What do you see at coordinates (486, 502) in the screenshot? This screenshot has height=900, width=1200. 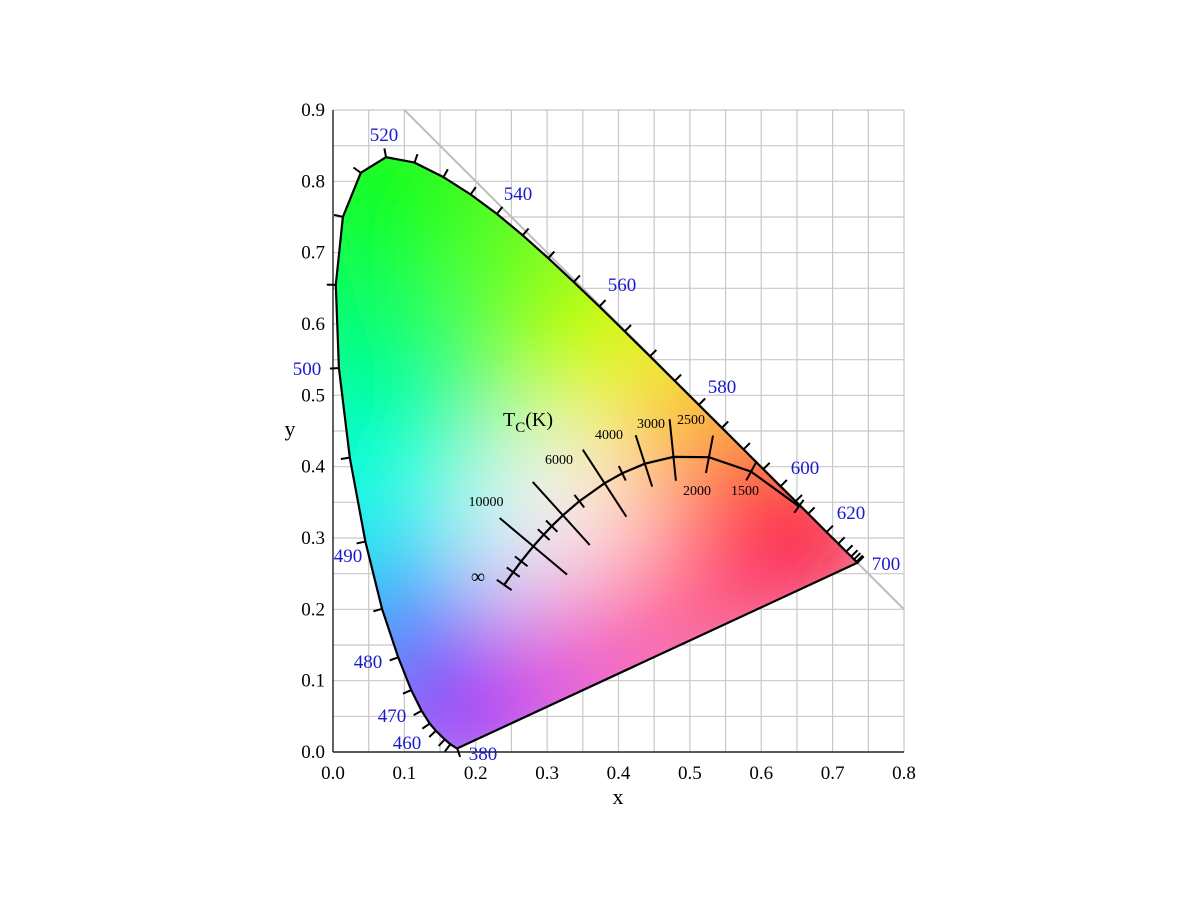 I see `temperature-label: 10000` at bounding box center [486, 502].